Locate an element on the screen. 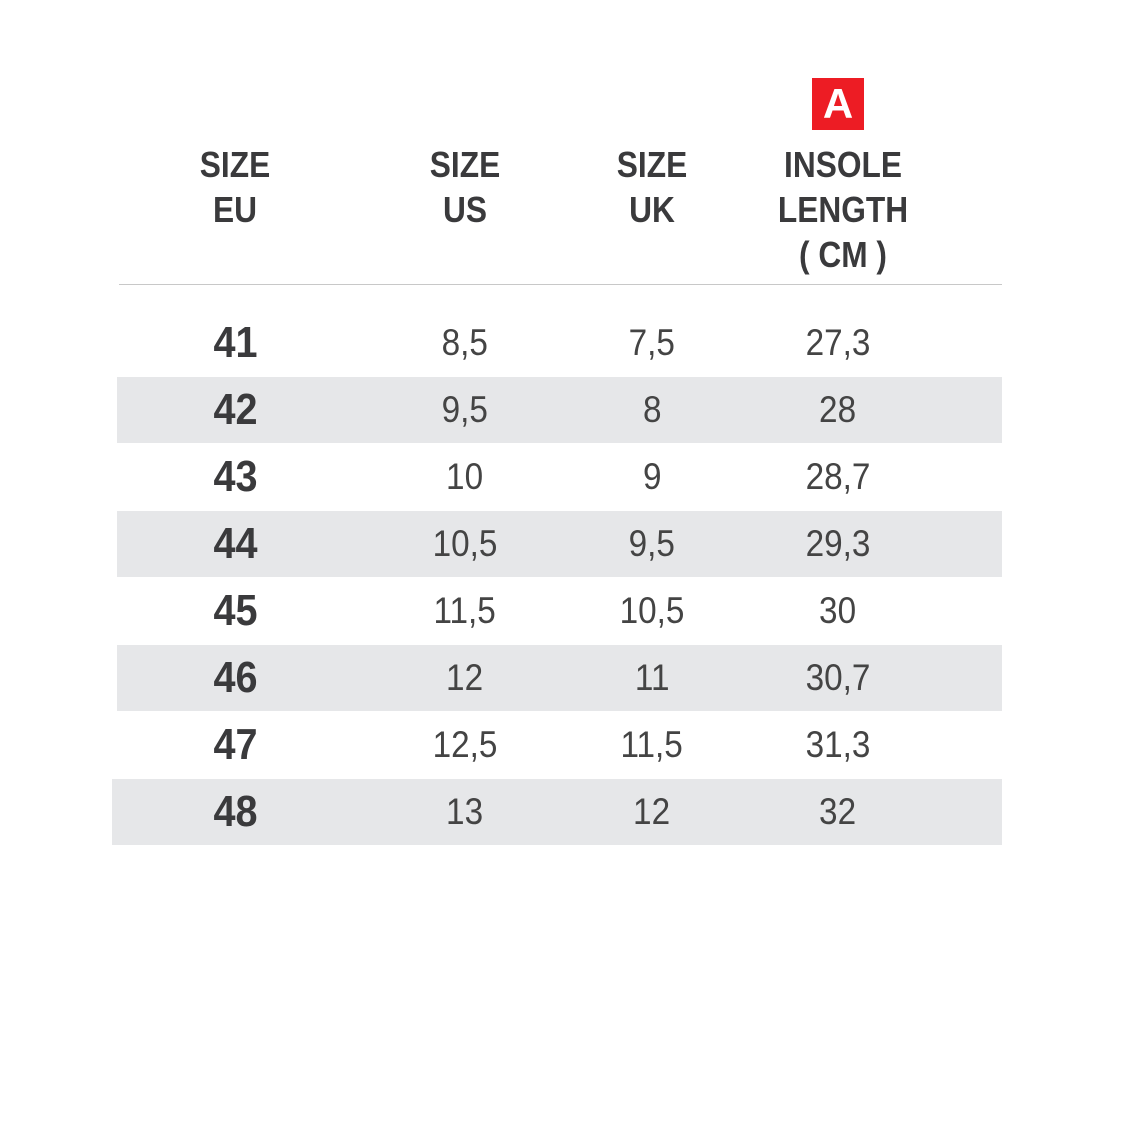 Image resolution: width=1122 pixels, height=1122 pixels. header-label: SIZE US is located at coordinates (465, 187).